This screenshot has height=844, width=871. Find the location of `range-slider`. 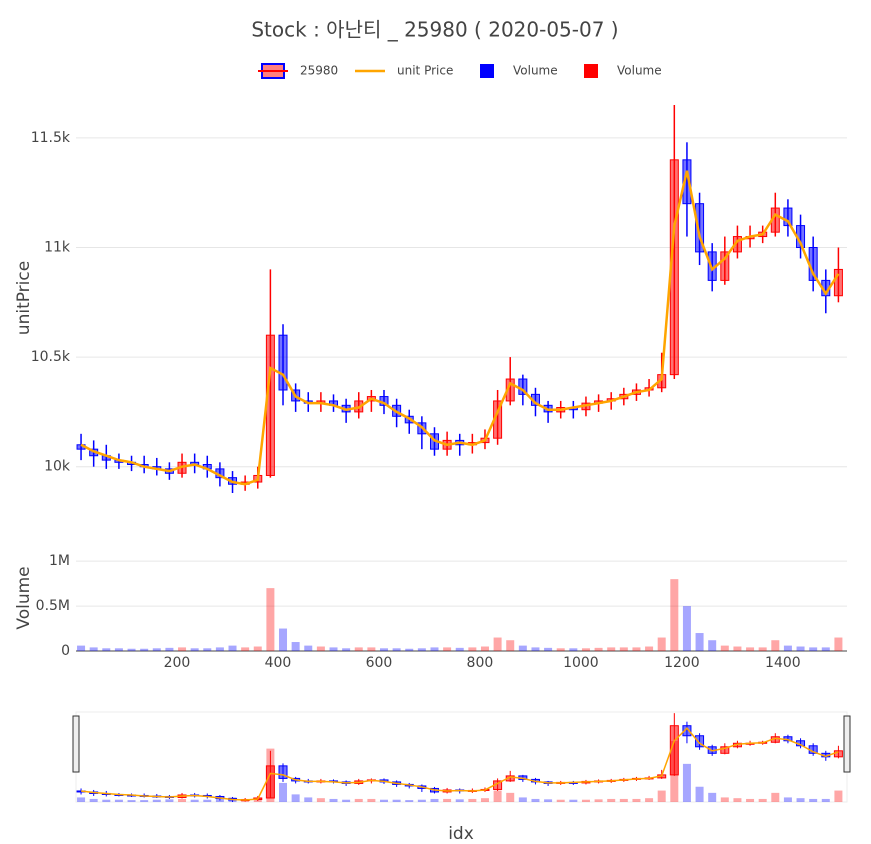

range-slider is located at coordinates (461, 757).